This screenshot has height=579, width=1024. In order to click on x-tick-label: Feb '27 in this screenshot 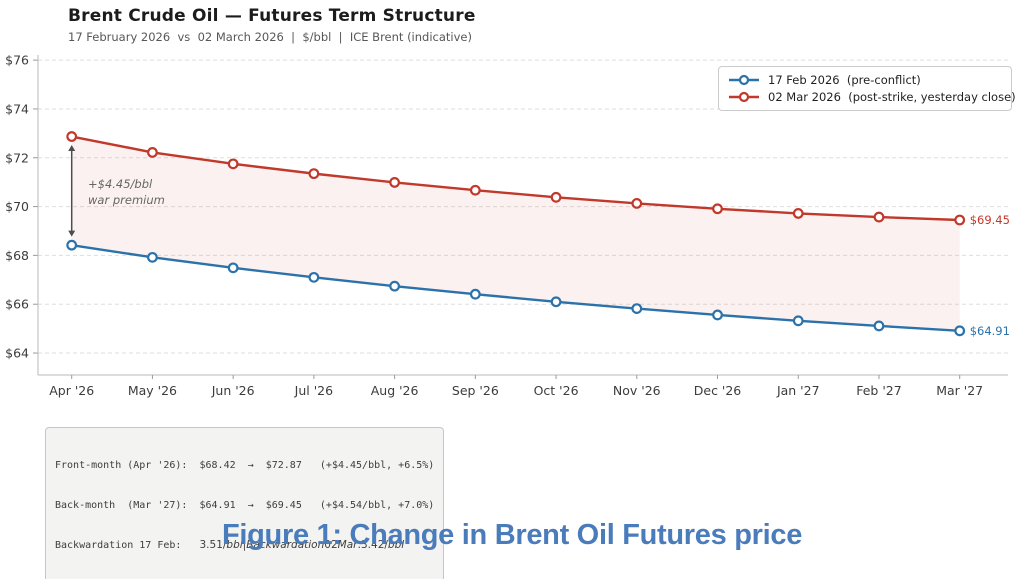, I will do `click(878, 390)`.